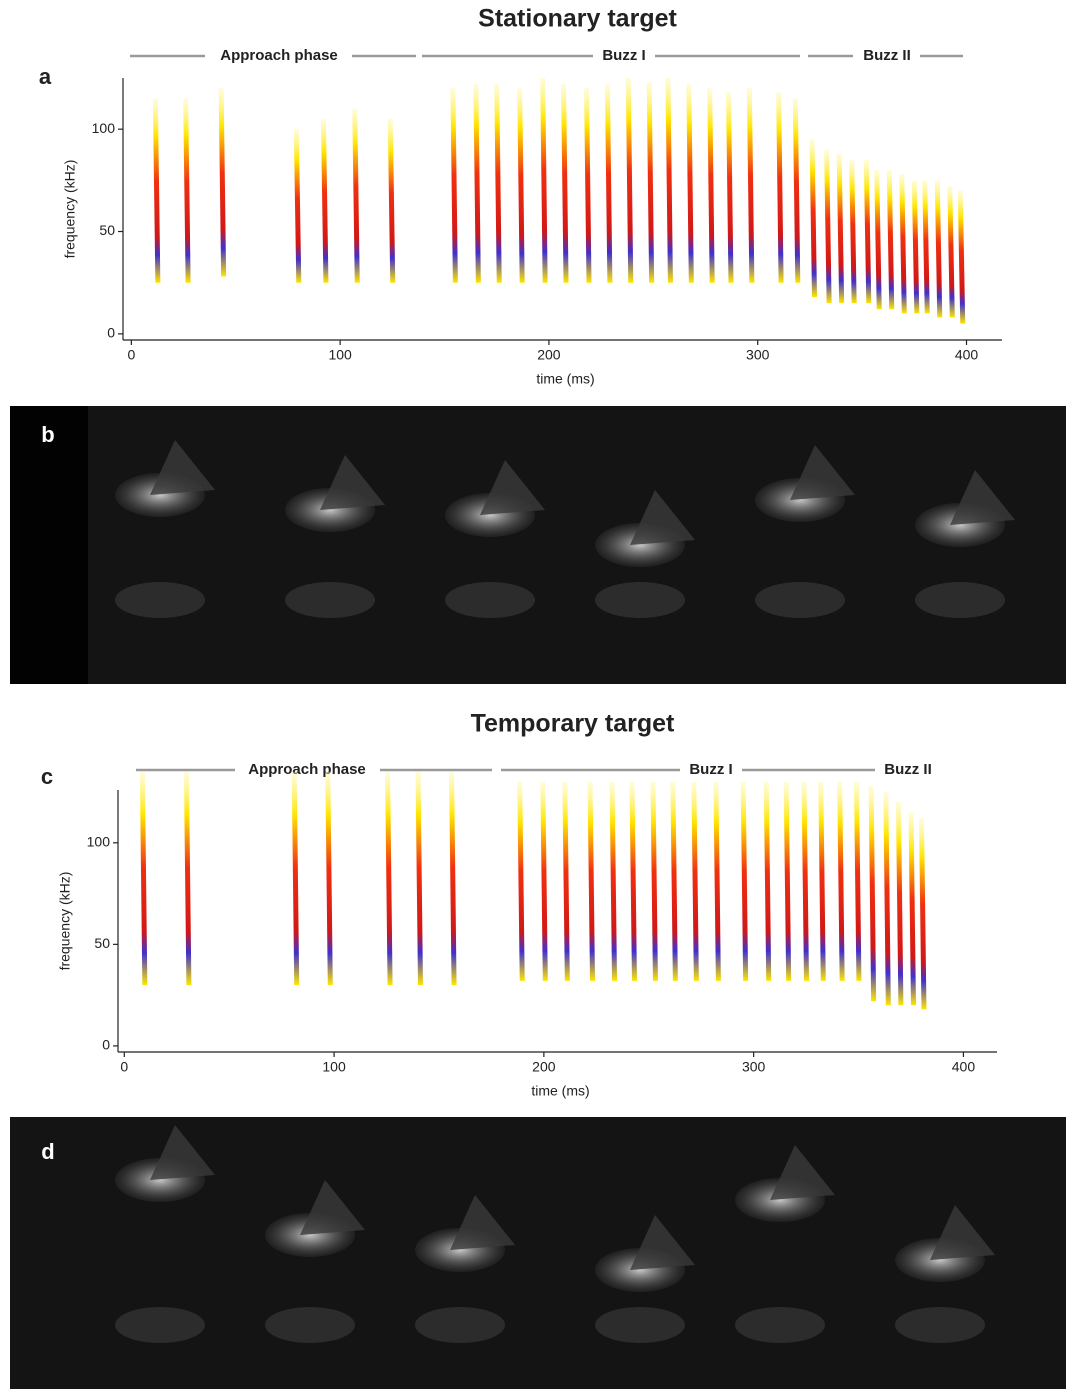  I want to click on chart-title: Temporary target, so click(573, 724).